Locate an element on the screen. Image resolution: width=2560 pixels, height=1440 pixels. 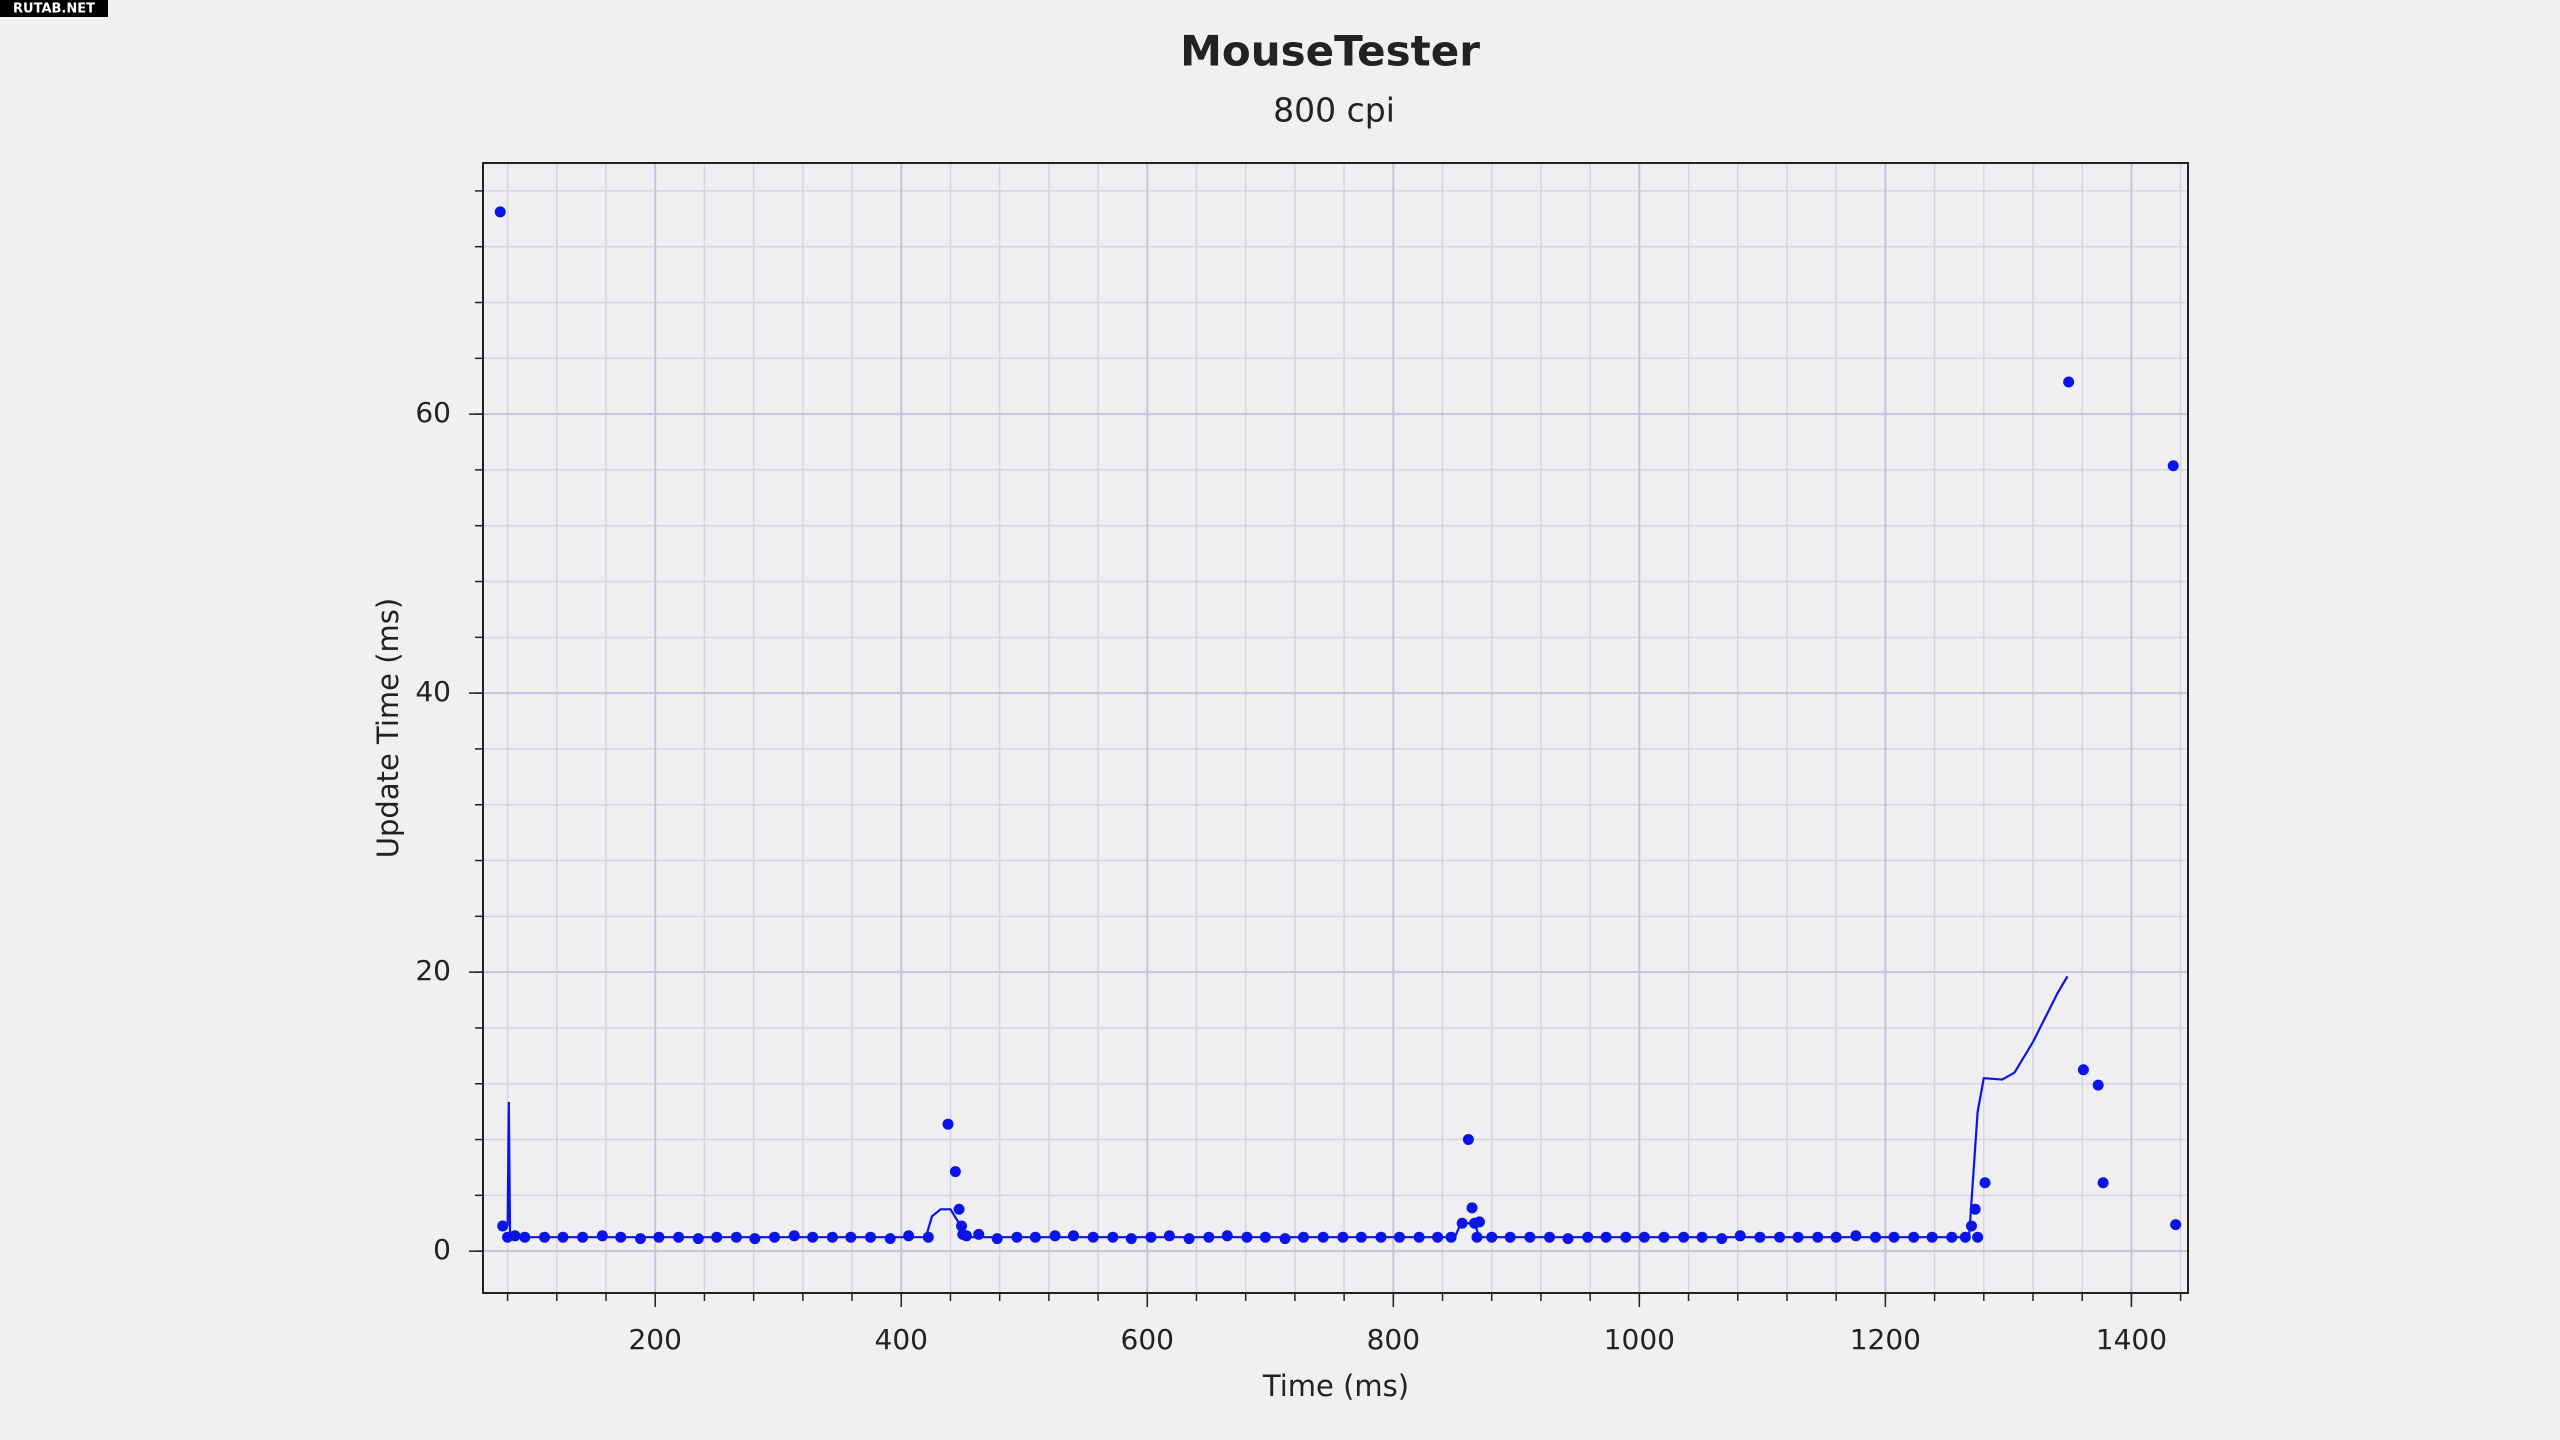
x-tick-label: 200 is located at coordinates (654, 1339).